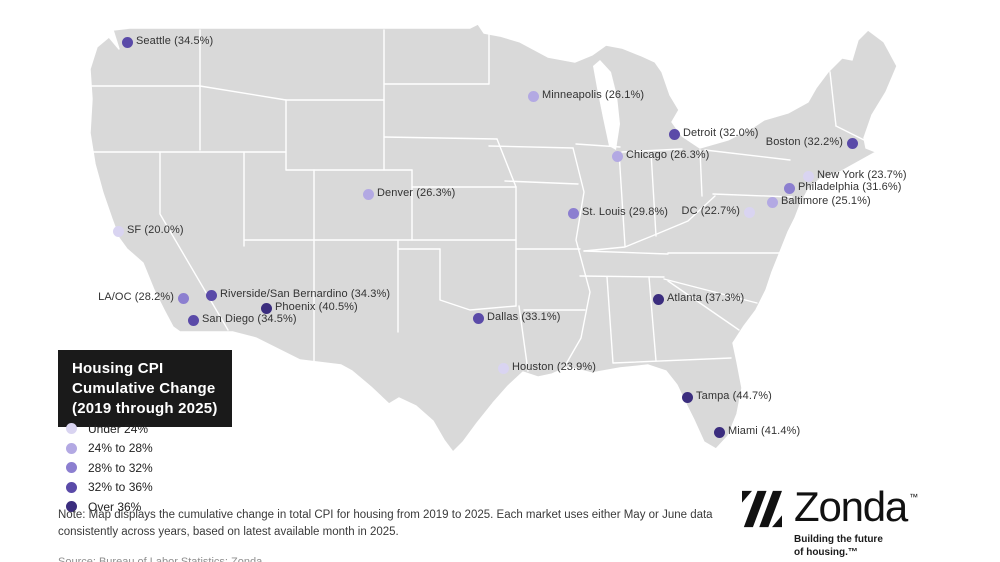 The image size is (1000, 562). I want to click on legend-item-3: 32% to 36%, so click(109, 488).